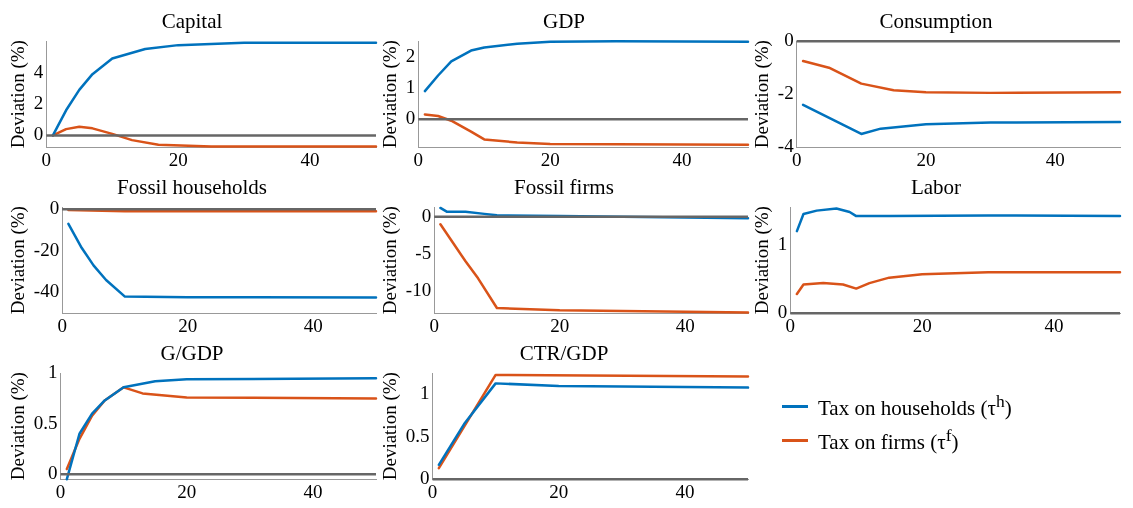 The width and height of the screenshot is (1133, 508). What do you see at coordinates (192, 21) in the screenshot?
I see `chart-title: Capital` at bounding box center [192, 21].